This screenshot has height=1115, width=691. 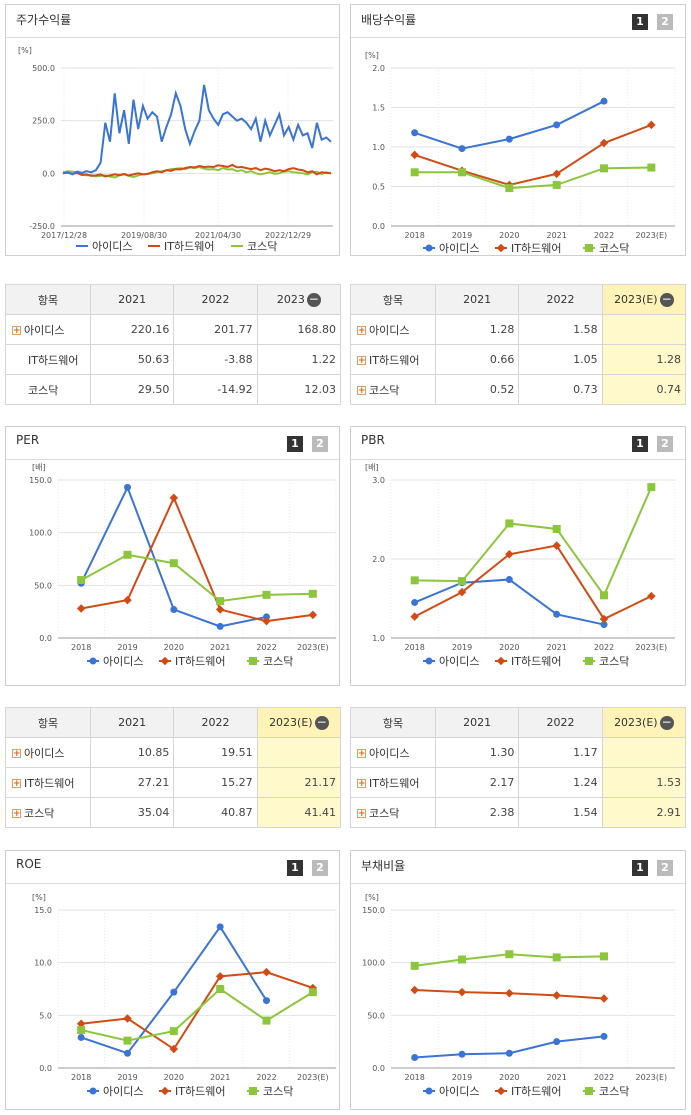 What do you see at coordinates (378, 480) in the screenshot?
I see `y-tick-label: 3.0` at bounding box center [378, 480].